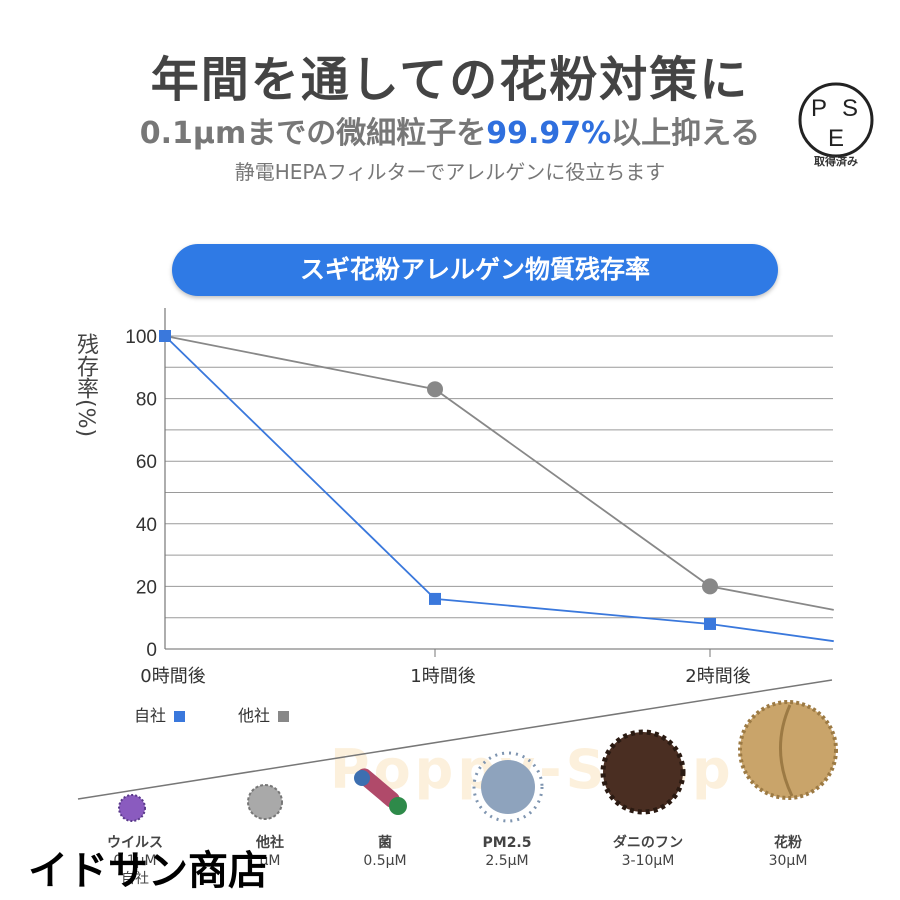 This screenshot has height=900, width=900. What do you see at coordinates (180, 716) in the screenshot?
I see `legend-own-swatch` at bounding box center [180, 716].